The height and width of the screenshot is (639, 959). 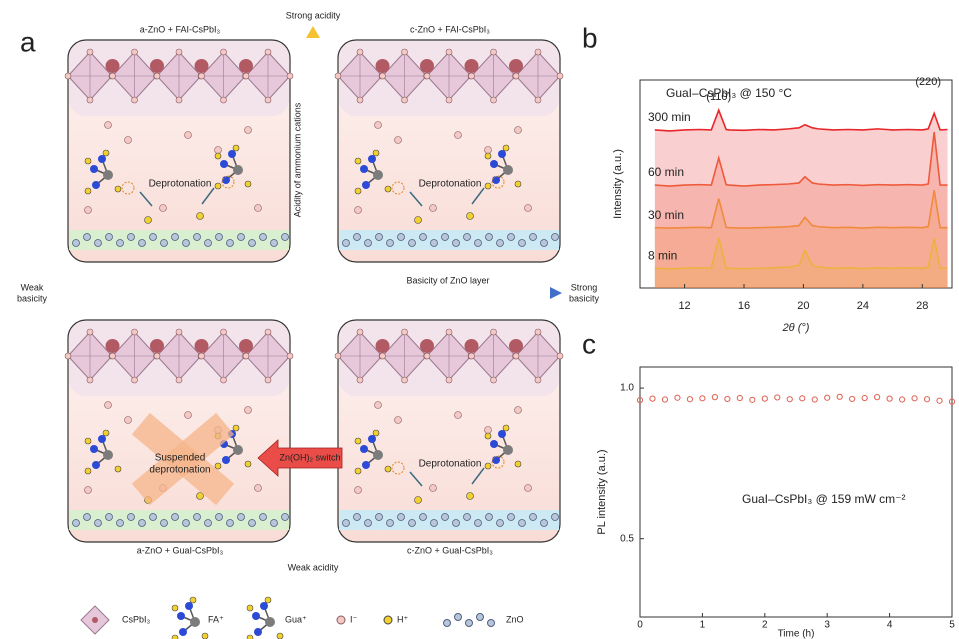 What do you see at coordinates (179, 470) in the screenshot?
I see `process-label: deprotonation` at bounding box center [179, 470].